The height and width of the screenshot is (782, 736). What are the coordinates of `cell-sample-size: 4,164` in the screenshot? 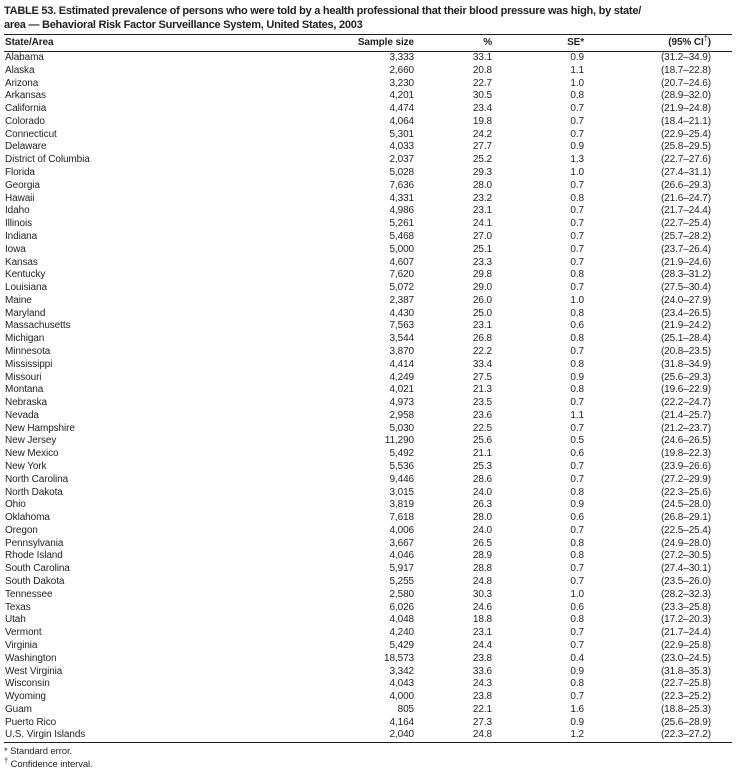 It's located at (401, 722).